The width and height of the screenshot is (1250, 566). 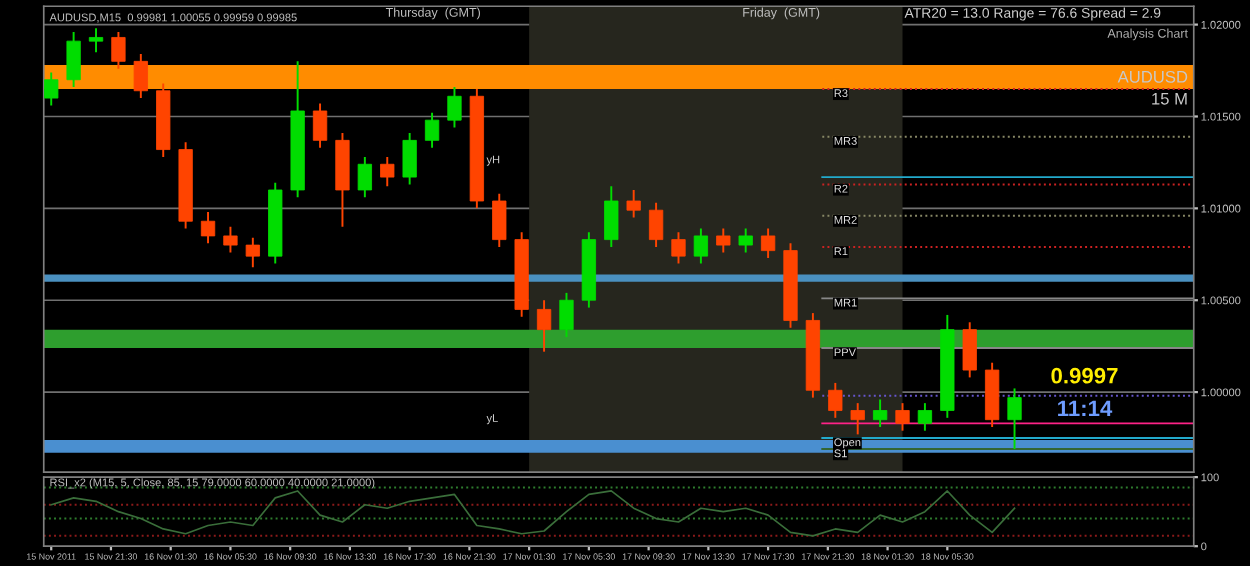 I want to click on line-series, so click(x=533, y=513).